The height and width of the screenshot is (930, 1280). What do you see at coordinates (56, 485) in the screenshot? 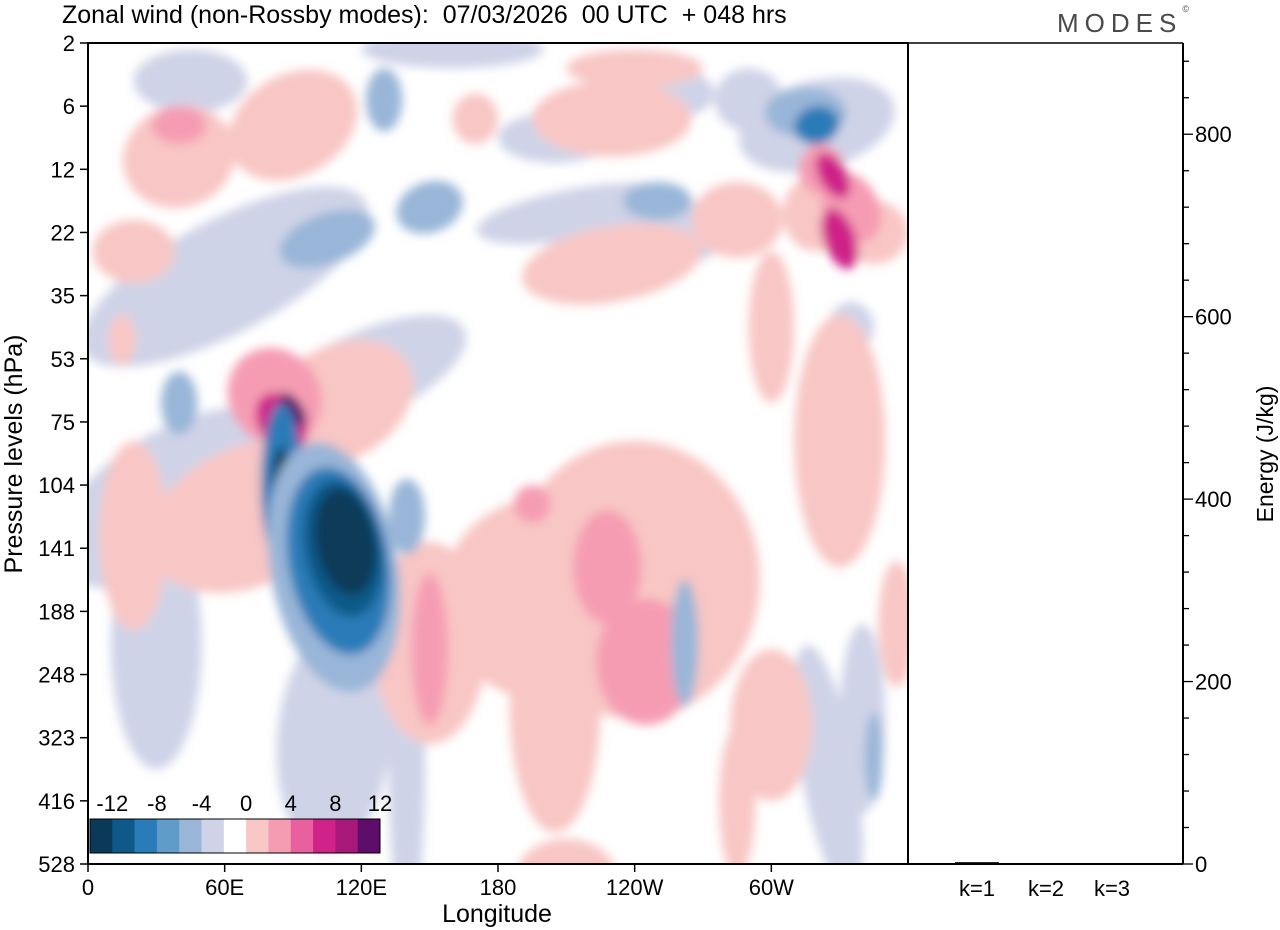
I see `y-tick-label: 104` at bounding box center [56, 485].